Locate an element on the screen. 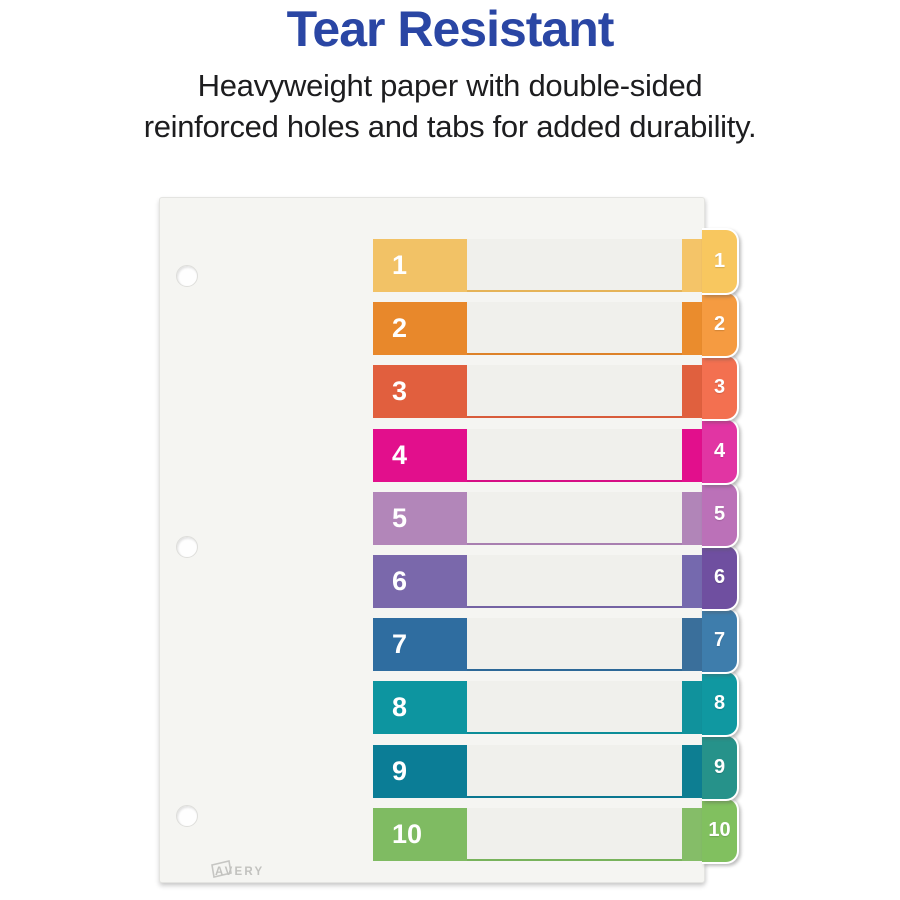  tab-number: 5 is located at coordinates (719, 514).